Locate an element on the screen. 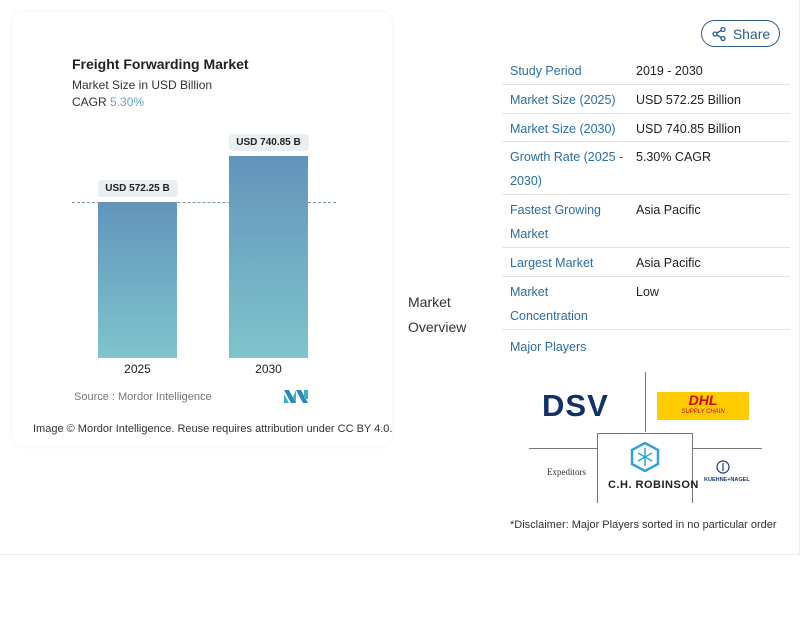 The width and height of the screenshot is (800, 625). ch-robinson-logo: C.H. ROBINSON is located at coordinates (653, 485).